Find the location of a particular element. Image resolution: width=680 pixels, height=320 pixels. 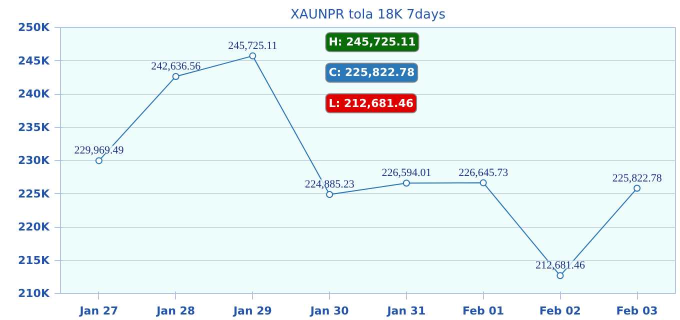

x-tick-label: Feb 03 is located at coordinates (637, 311).